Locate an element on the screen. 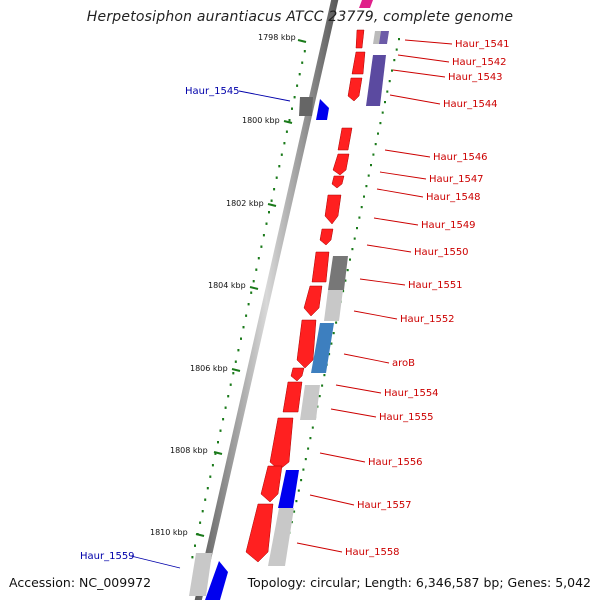 This screenshot has height=600, width=600. steelblue-feature is located at coordinates (322, 348).